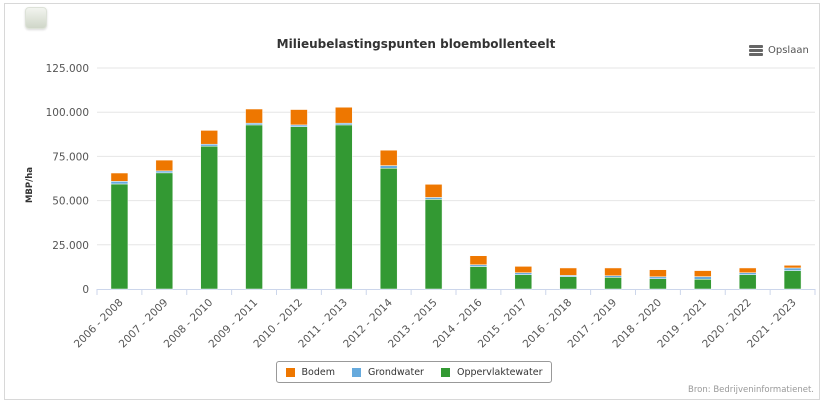 The width and height of the screenshot is (832, 406). I want to click on legend-item-bodem: Bodem, so click(310, 372).